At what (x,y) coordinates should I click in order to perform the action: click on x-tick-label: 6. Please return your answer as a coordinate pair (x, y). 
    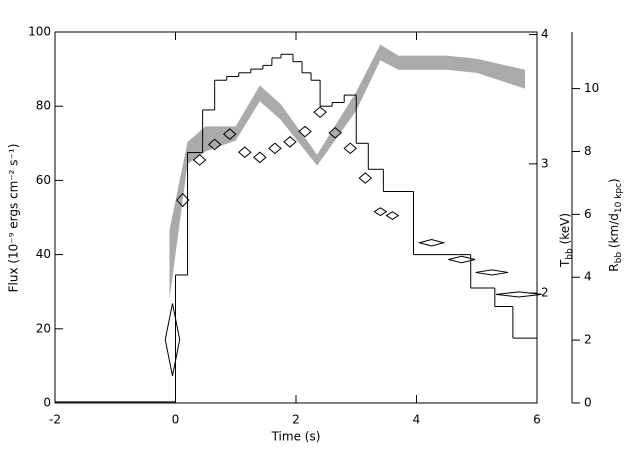
    Looking at the image, I should click on (537, 420).